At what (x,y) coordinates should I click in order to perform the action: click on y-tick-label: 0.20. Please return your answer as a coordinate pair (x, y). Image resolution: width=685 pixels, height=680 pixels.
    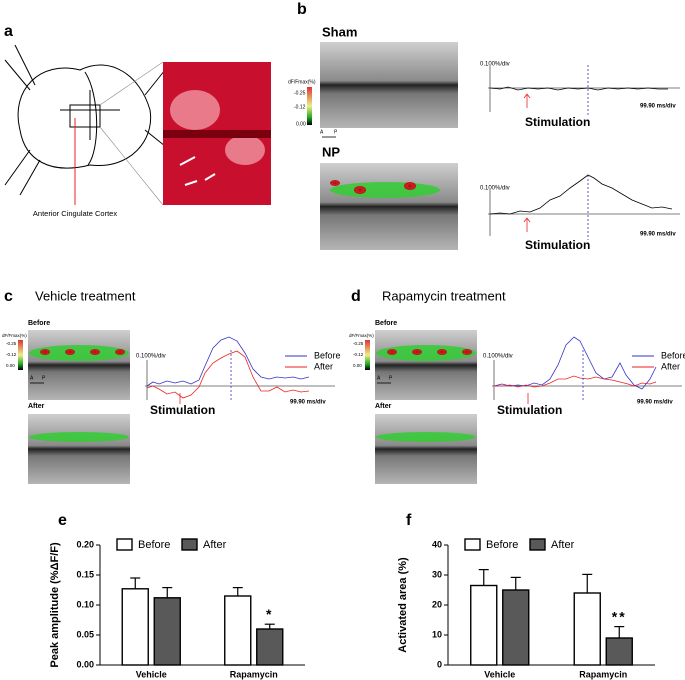
    Looking at the image, I should click on (85, 544).